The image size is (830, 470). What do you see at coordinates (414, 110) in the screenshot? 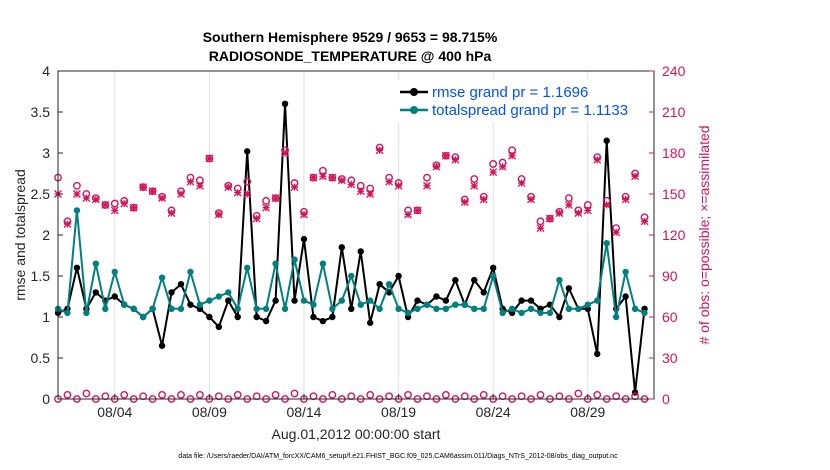
I see `legend-spread-marker` at bounding box center [414, 110].